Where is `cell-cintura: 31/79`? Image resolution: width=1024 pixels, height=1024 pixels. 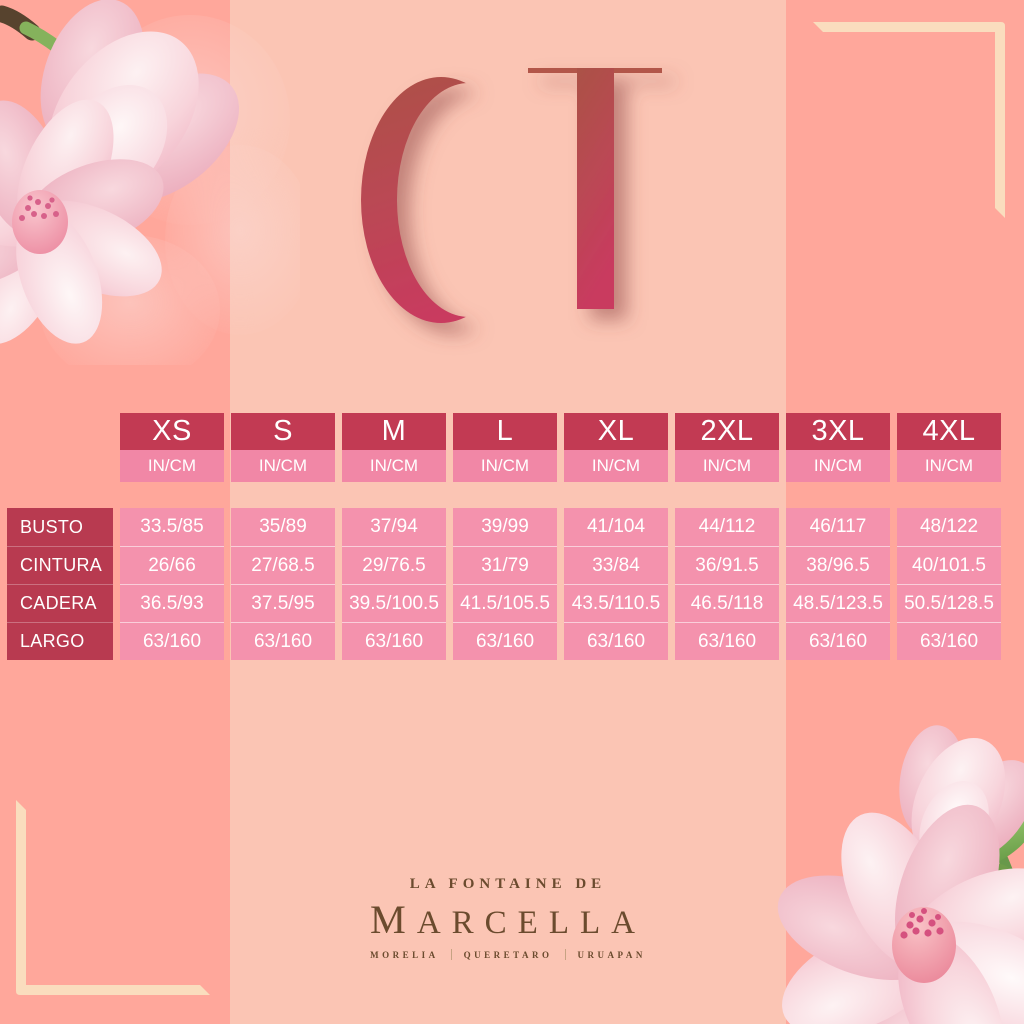 cell-cintura: 31/79 is located at coordinates (505, 565).